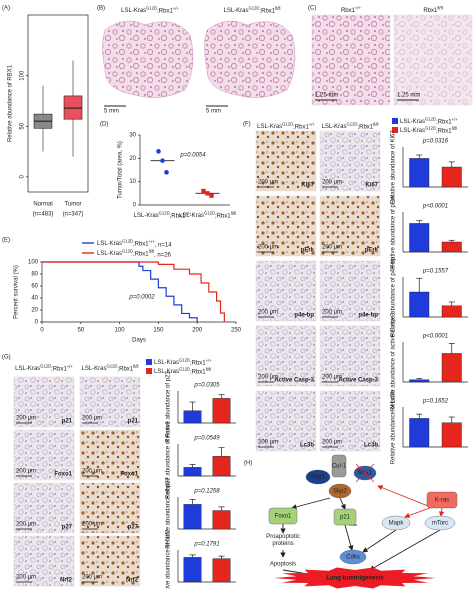  I want to click on stain-label: p4e-bp, so click(368, 316).